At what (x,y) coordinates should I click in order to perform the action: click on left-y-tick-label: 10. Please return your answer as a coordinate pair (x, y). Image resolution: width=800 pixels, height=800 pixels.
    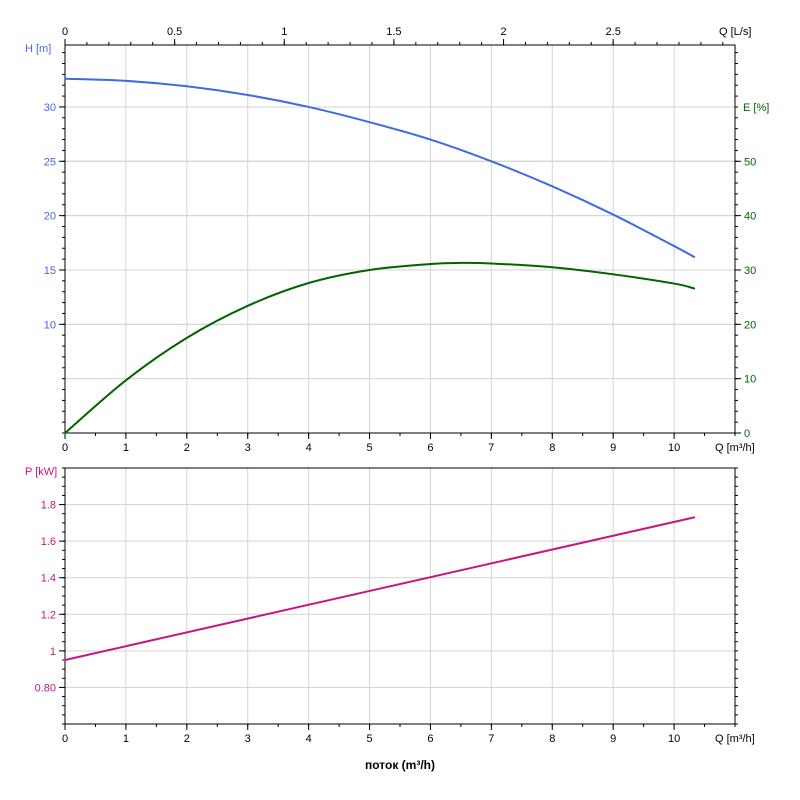
    Looking at the image, I should click on (50, 325).